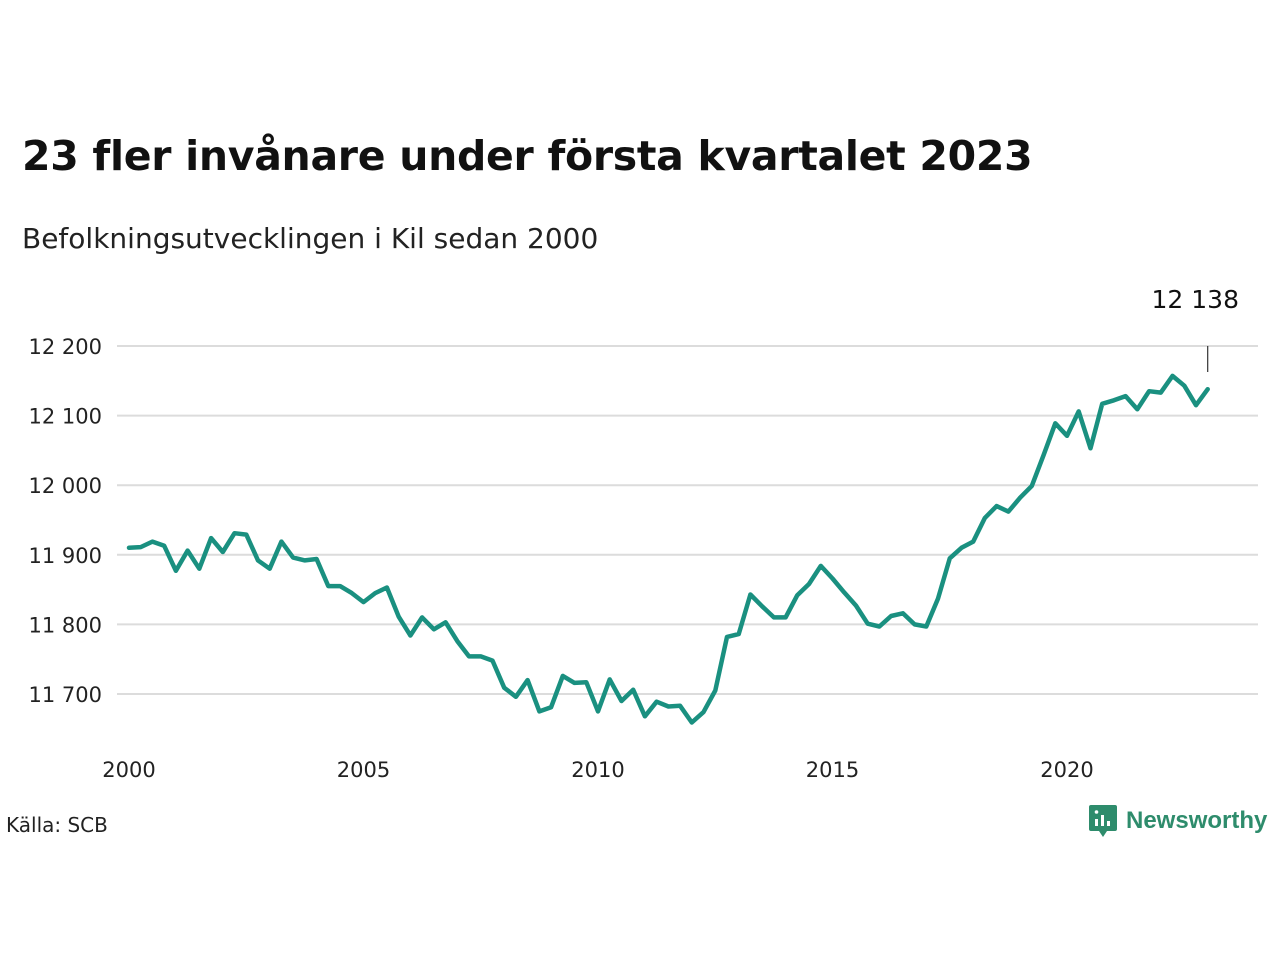  I want to click on chart-subtitle: Befolkningsutvecklingen i Kil sedan 2000, so click(310, 238).